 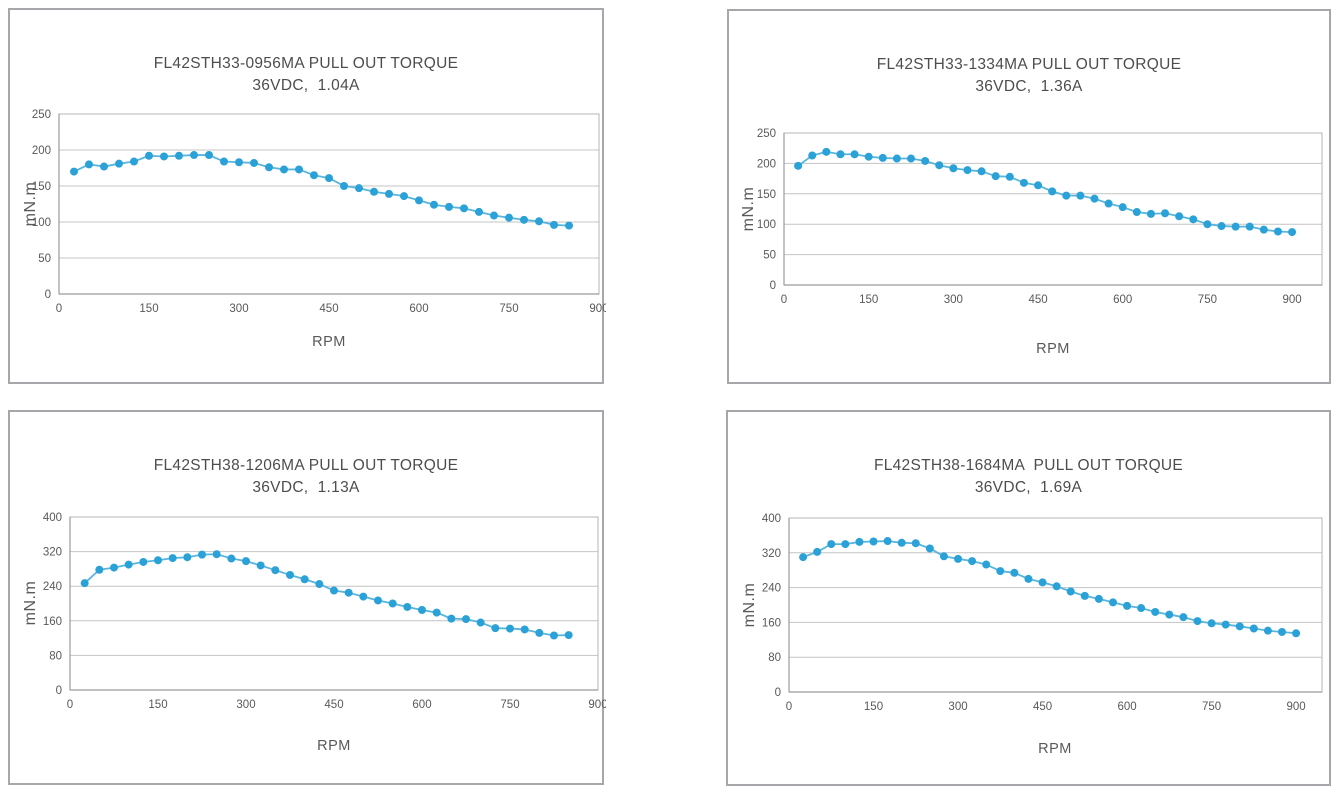 I want to click on chart-title: FL42STH38-1684MA PULL OUT TORQUE, so click(x=1028, y=465).